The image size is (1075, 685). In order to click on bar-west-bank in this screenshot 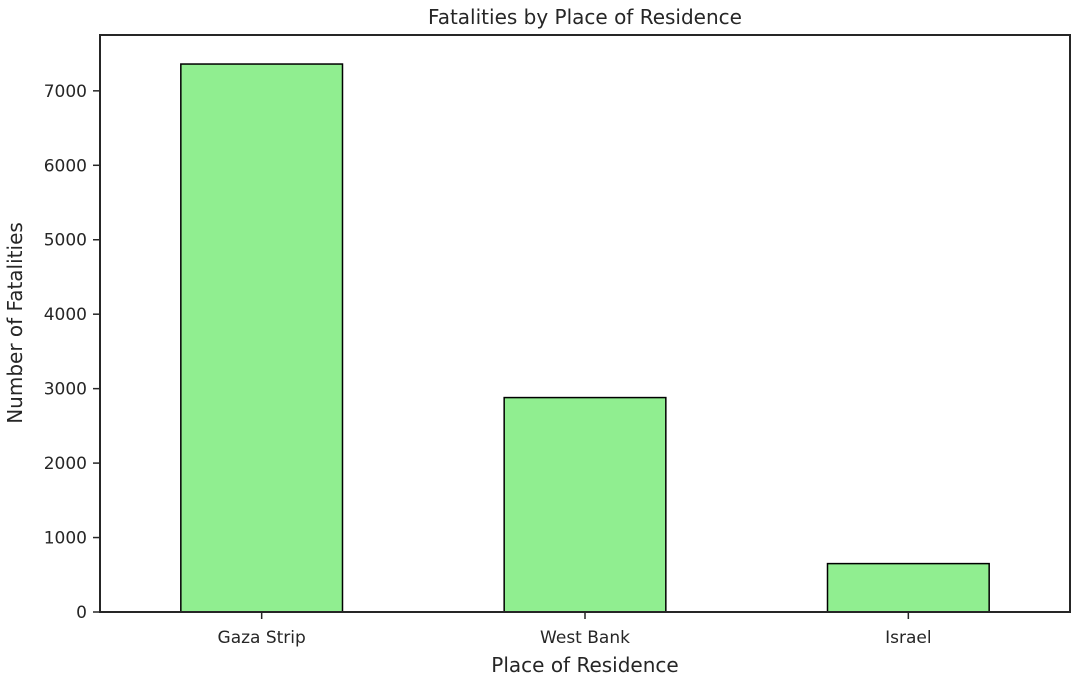, I will do `click(585, 504)`.